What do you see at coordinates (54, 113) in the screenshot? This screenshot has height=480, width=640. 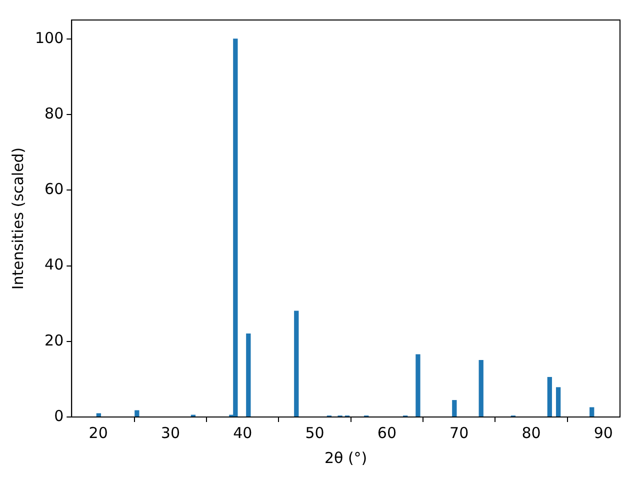 I see `y-tick-label: 80` at bounding box center [54, 113].